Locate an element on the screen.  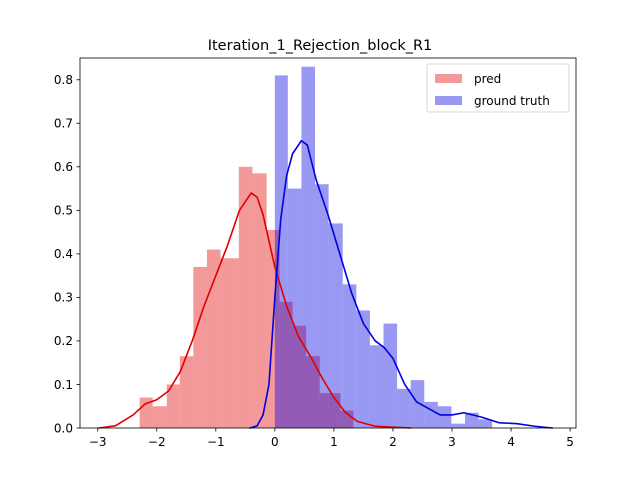
x-tick-label: 5 is located at coordinates (570, 442).